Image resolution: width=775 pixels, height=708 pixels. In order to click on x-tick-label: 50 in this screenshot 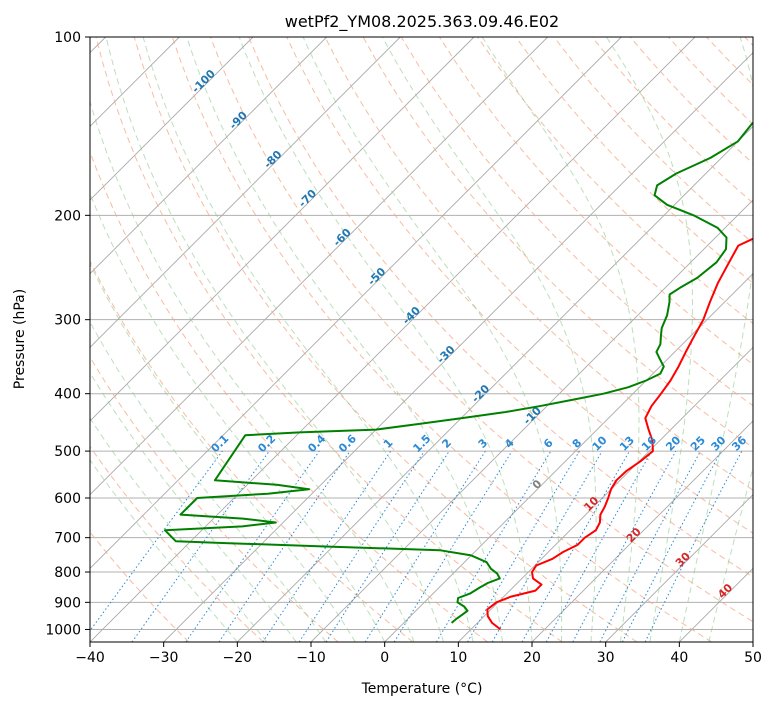, I will do `click(753, 658)`.